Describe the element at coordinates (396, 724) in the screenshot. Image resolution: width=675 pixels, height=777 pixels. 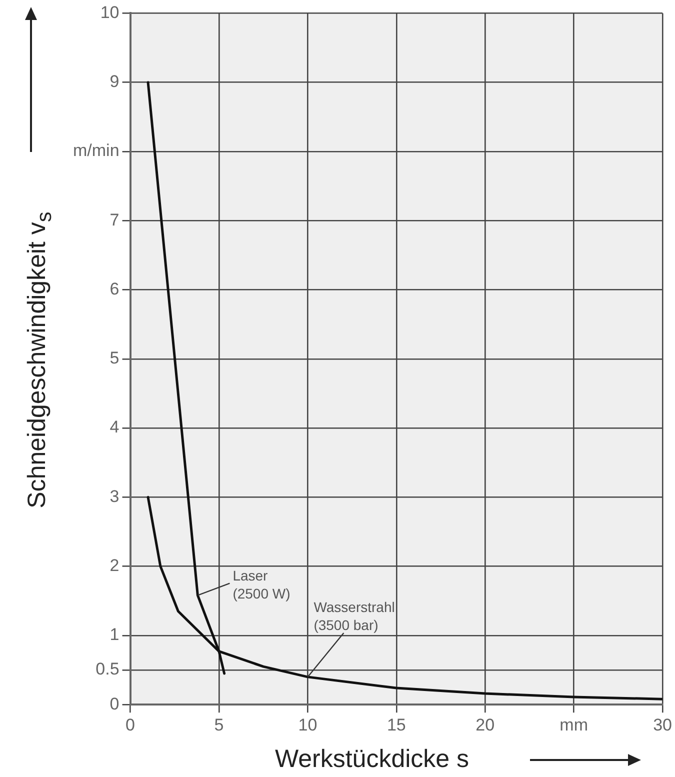
I see `x-tick-label: 15` at that location.